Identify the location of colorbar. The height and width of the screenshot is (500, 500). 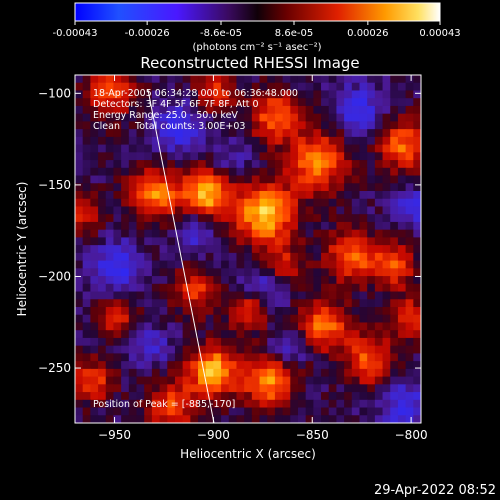
(257, 12).